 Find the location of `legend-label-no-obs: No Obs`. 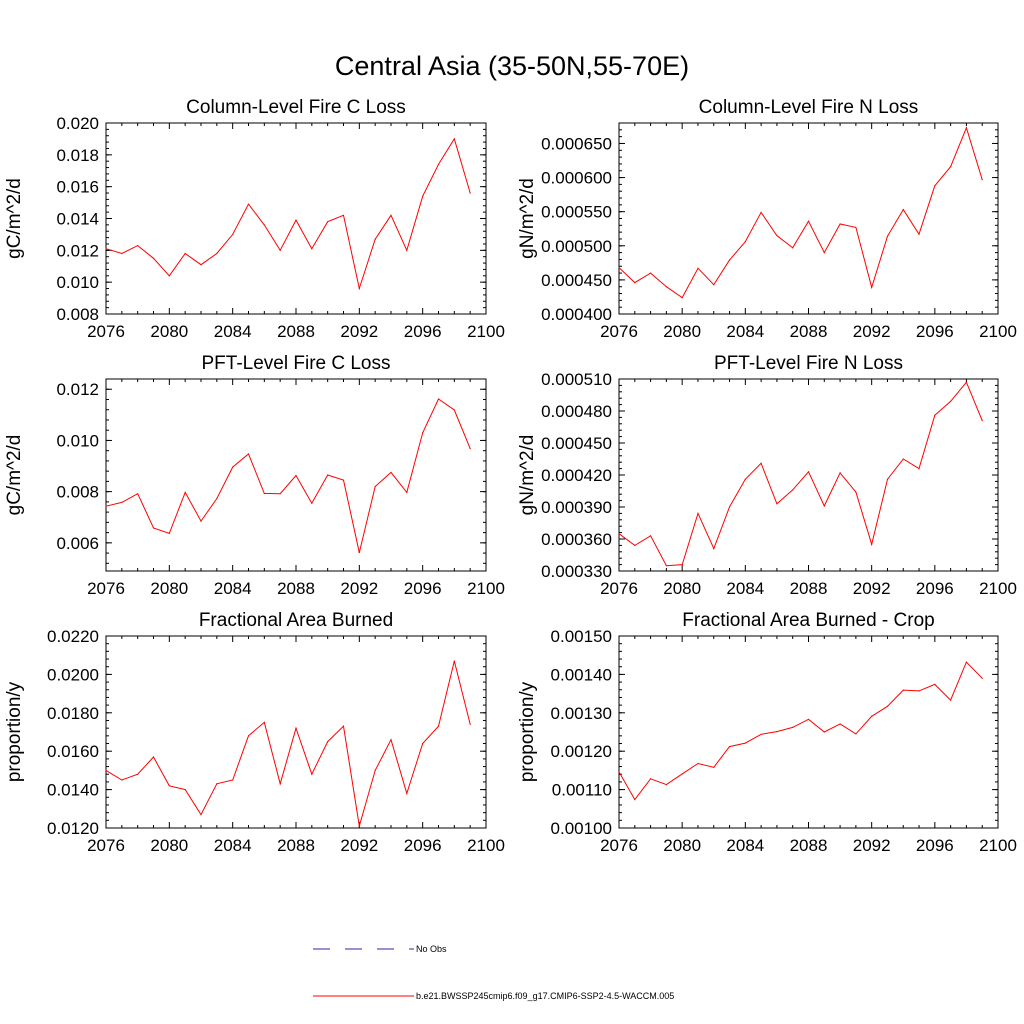

legend-label-no-obs: No Obs is located at coordinates (431, 949).